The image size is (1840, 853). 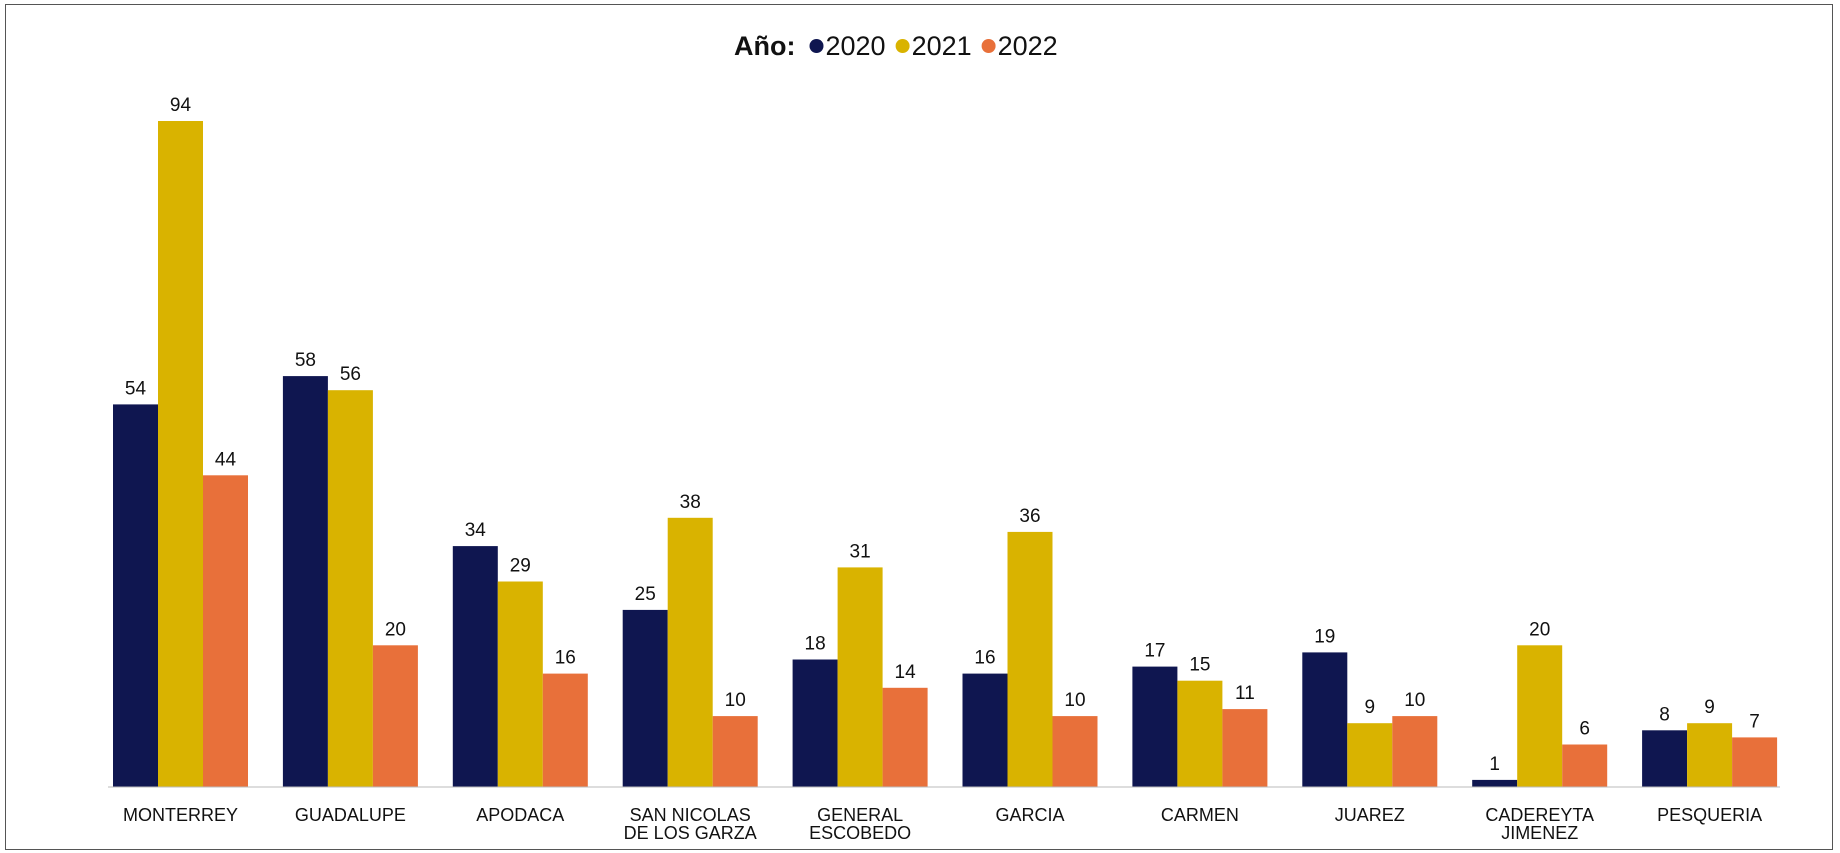 I want to click on value-label-2020-3: 25, so click(x=645, y=594).